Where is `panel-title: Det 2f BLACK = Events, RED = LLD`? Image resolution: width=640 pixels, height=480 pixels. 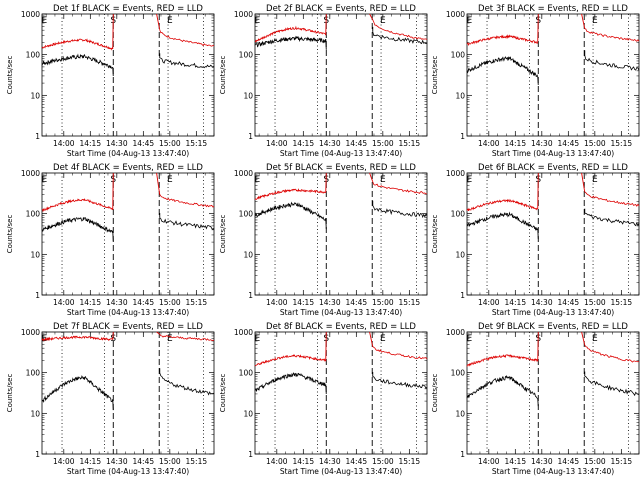
panel-title: Det 2f BLACK = Events, RED = LLD is located at coordinates (341, 9).